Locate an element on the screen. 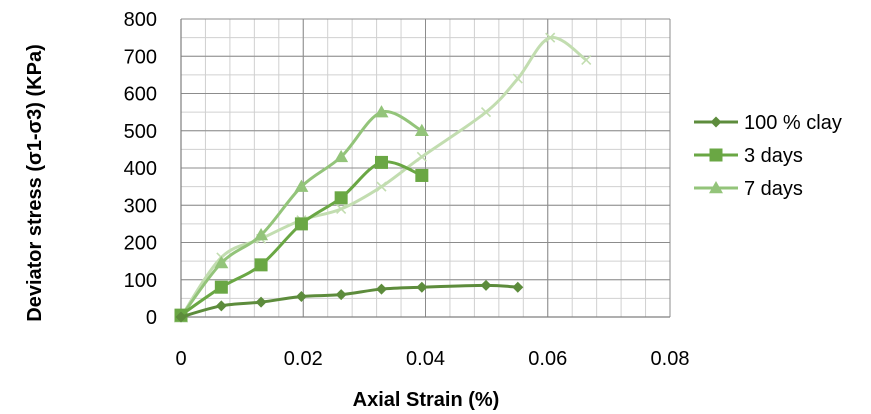 The height and width of the screenshot is (414, 871). y-tick-label: 400 is located at coordinates (140, 169).